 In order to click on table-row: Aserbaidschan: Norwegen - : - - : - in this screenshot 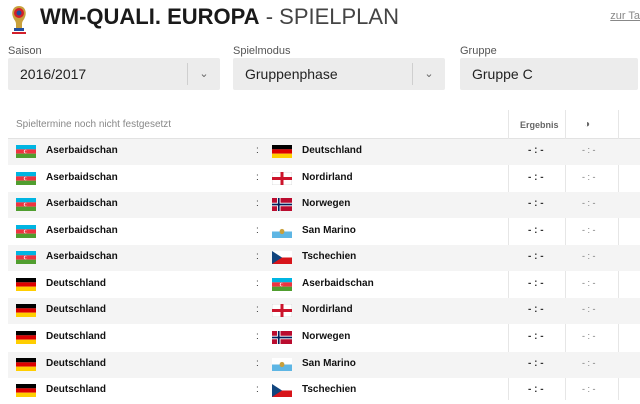, I will do `click(324, 205)`.